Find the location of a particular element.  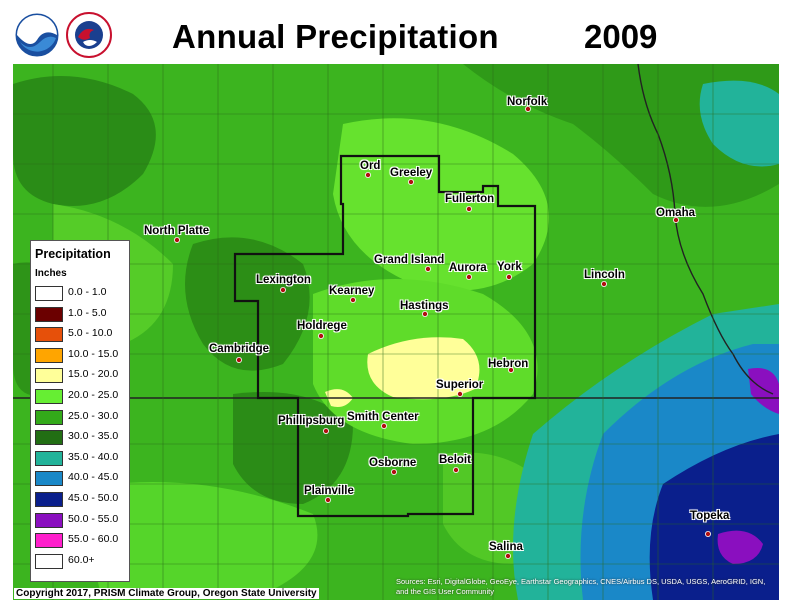

legend-units: Inches is located at coordinates (51, 273).